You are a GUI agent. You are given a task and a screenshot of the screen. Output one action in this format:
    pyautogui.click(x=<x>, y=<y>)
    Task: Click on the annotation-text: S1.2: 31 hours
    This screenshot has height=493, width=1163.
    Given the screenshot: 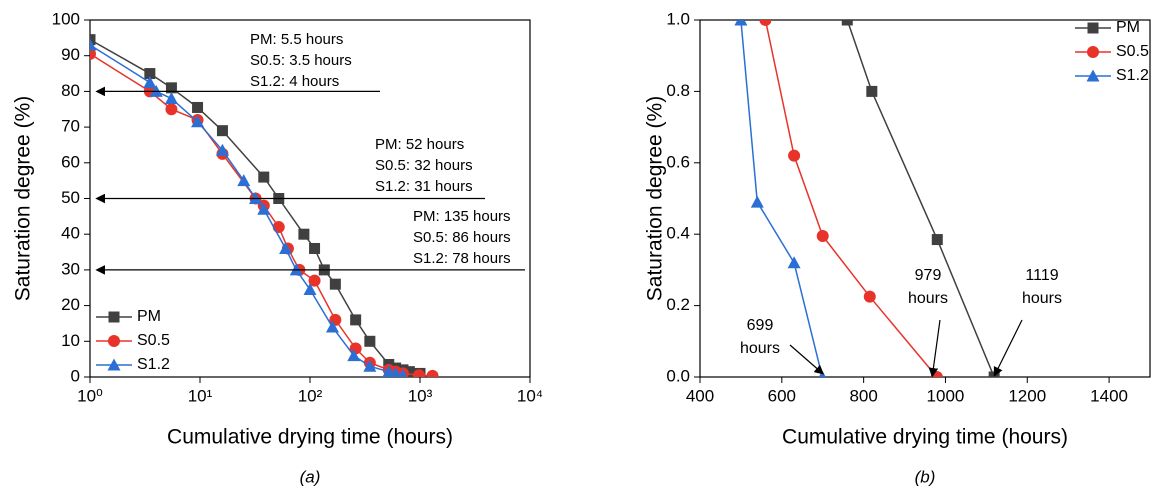 What is the action you would take?
    pyautogui.click(x=424, y=186)
    